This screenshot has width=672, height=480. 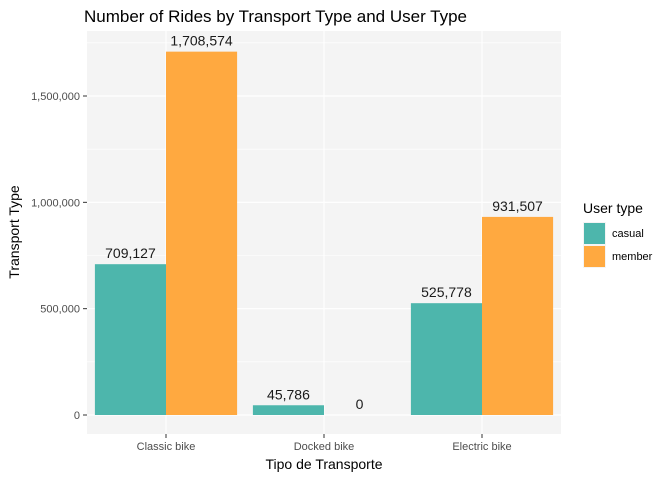 What do you see at coordinates (14, 232) in the screenshot?
I see `y-axis-title: Transport Type` at bounding box center [14, 232].